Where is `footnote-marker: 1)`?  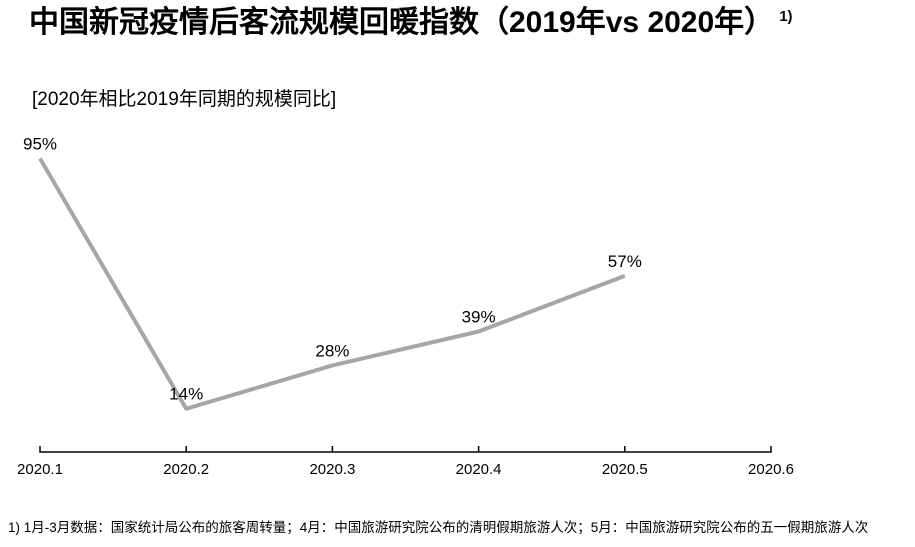 footnote-marker: 1) is located at coordinates (786, 16).